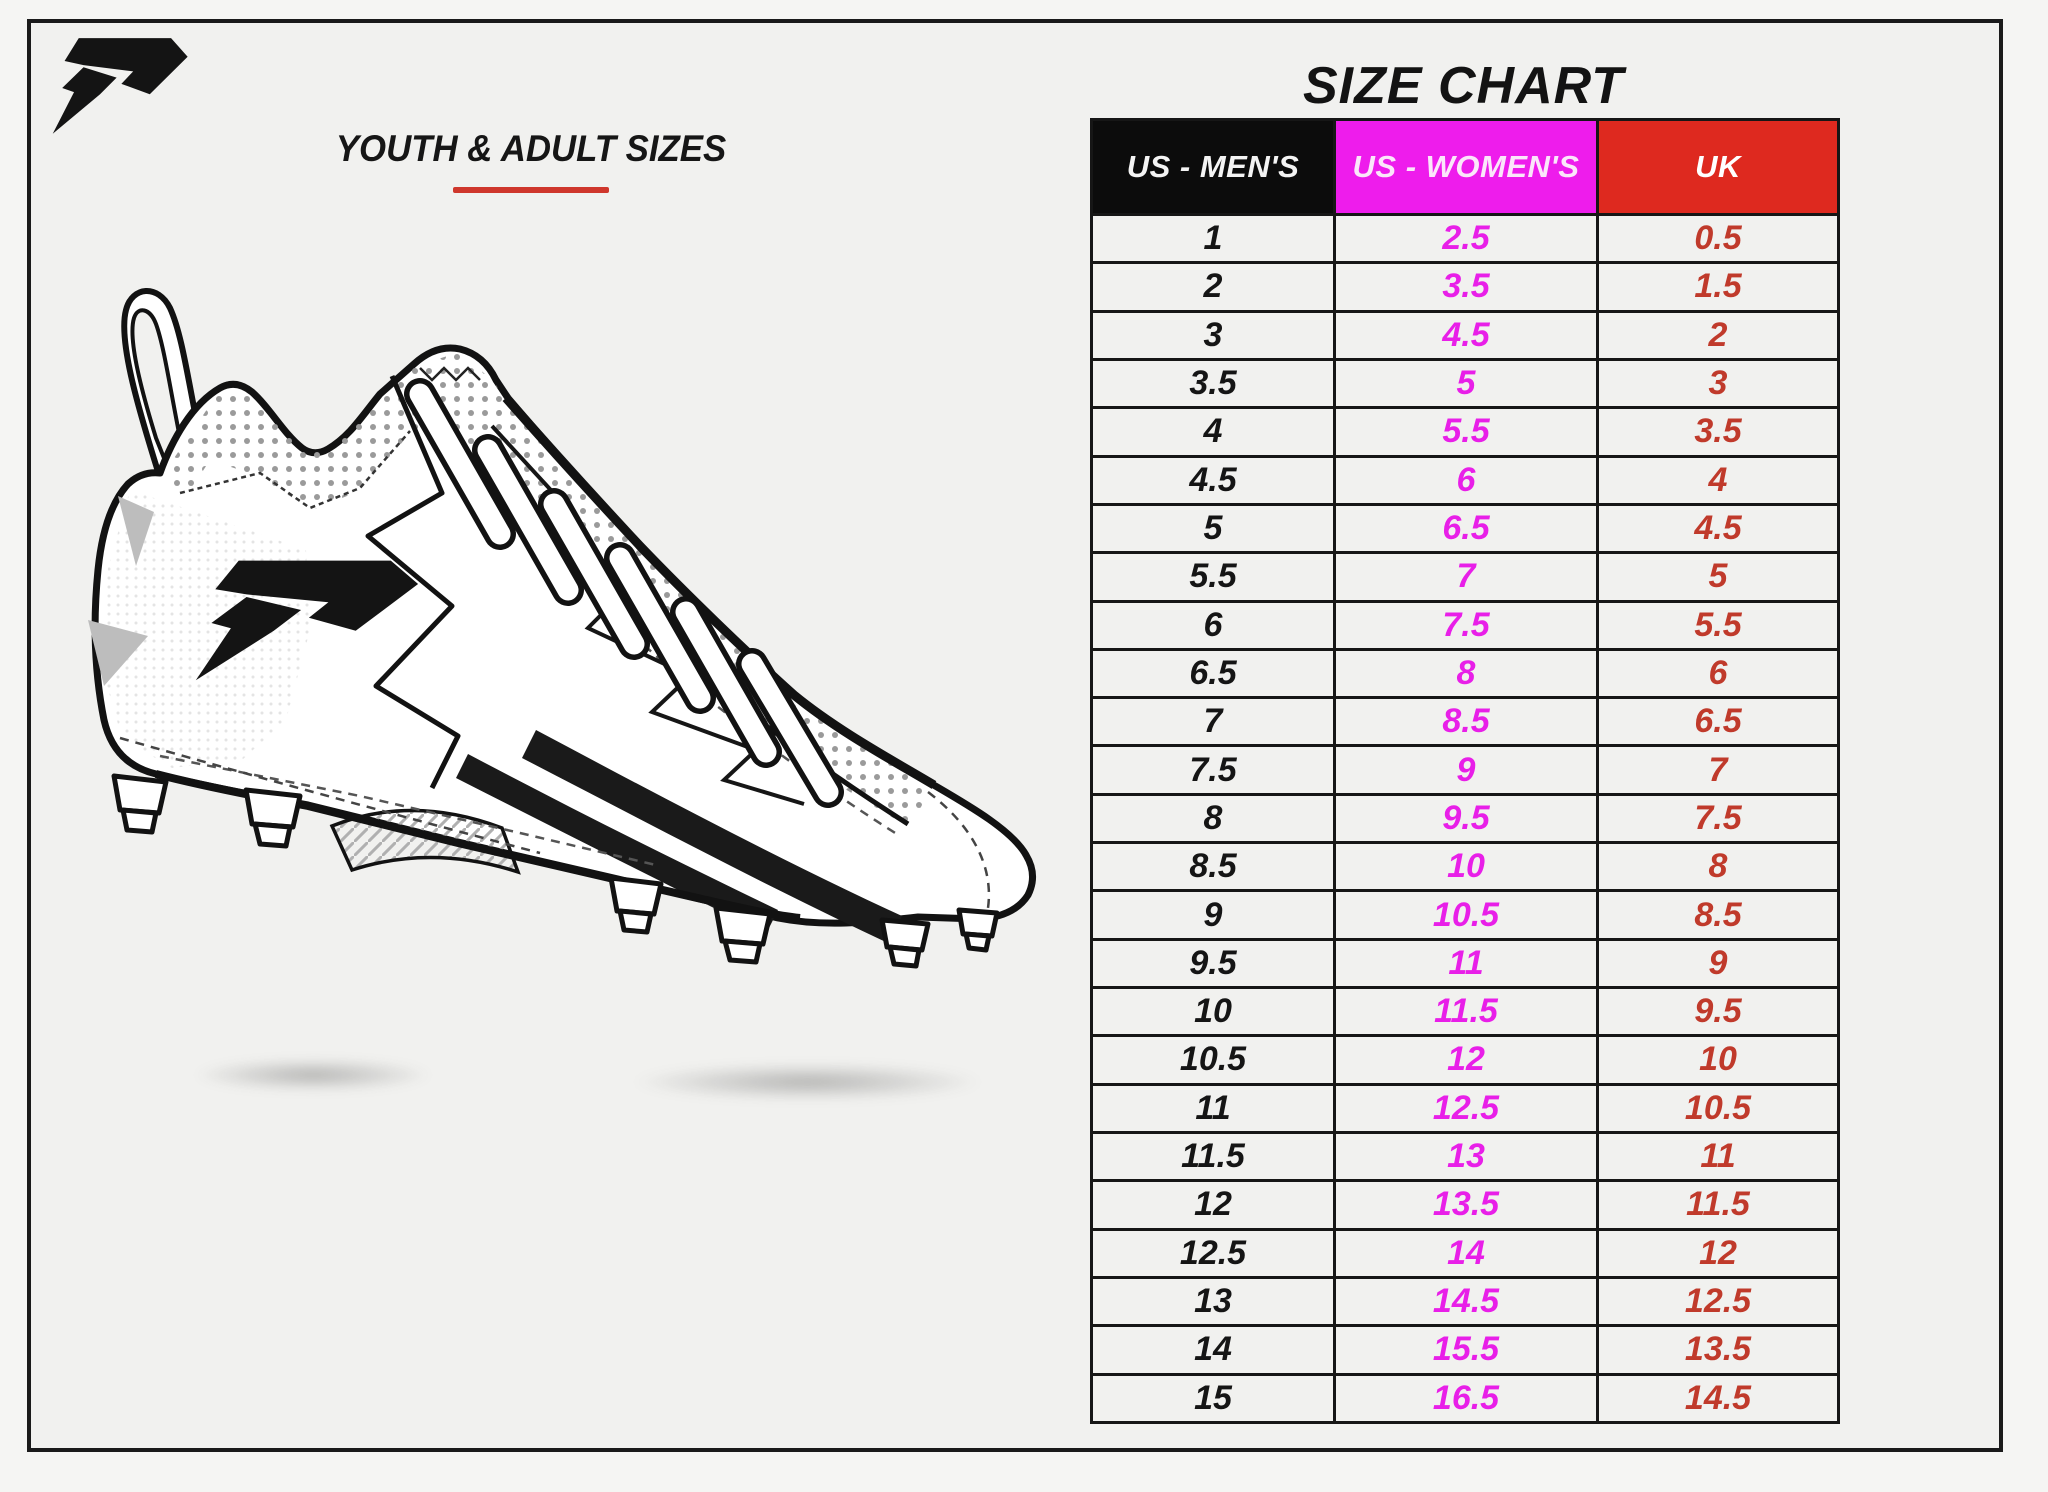  I want to click on size-cell-uk: 6.5, so click(1718, 722).